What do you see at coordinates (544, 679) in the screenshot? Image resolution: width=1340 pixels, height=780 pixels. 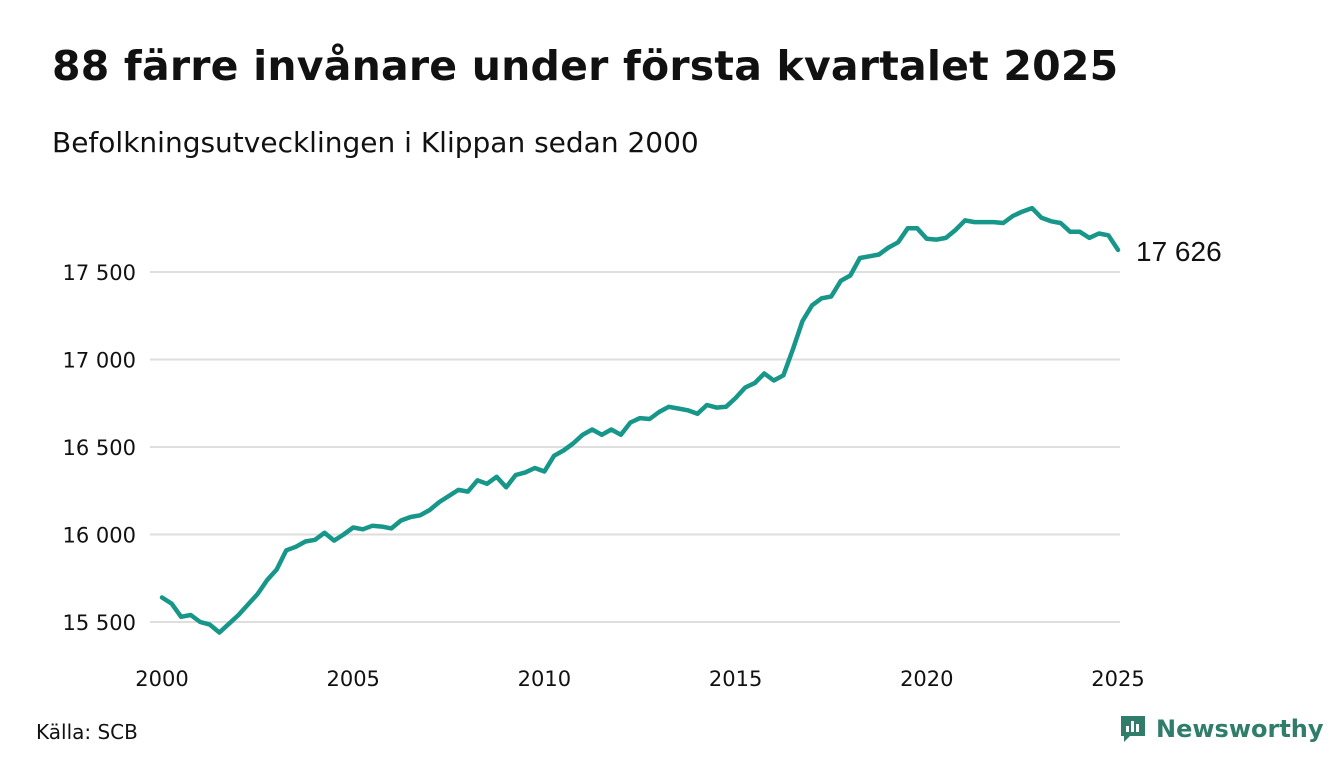 I see `x-tick-label: 2010` at bounding box center [544, 679].